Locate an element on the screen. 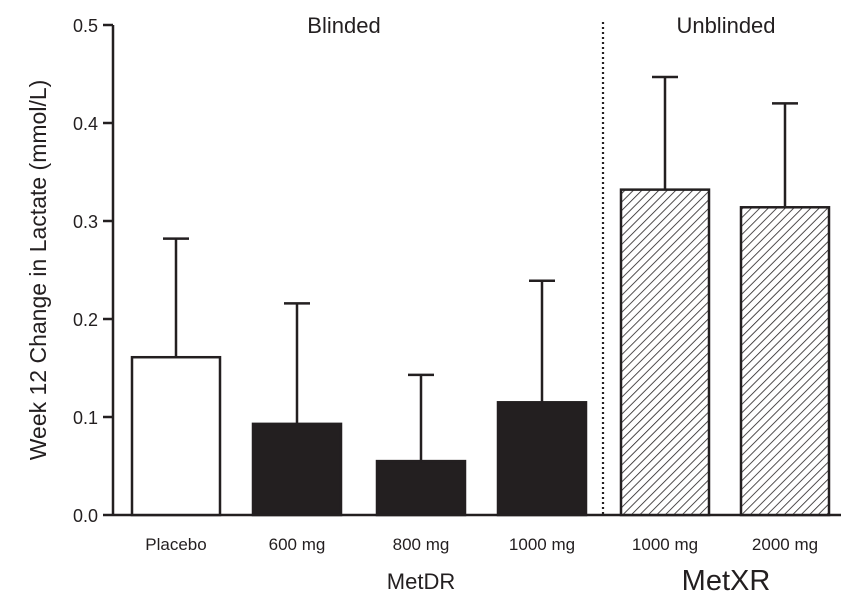  x-tick-label: 600 mg is located at coordinates (297, 544).